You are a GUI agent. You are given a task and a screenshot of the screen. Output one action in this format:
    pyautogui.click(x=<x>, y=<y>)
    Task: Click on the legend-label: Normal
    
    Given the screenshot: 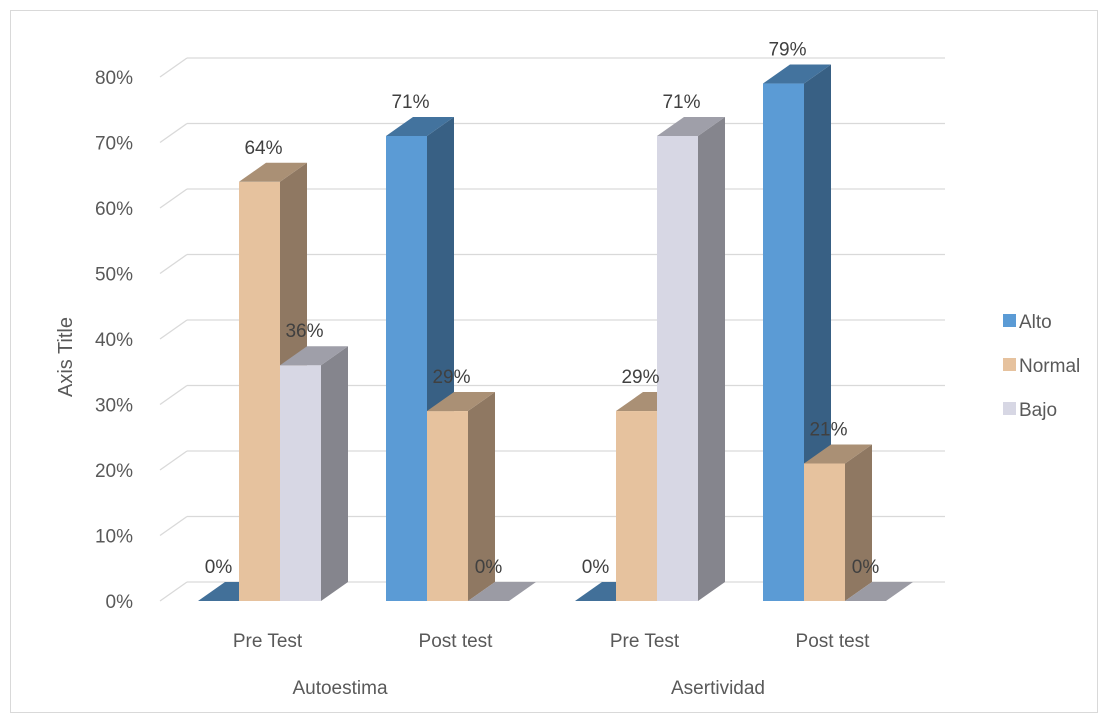 What is the action you would take?
    pyautogui.click(x=1049, y=366)
    